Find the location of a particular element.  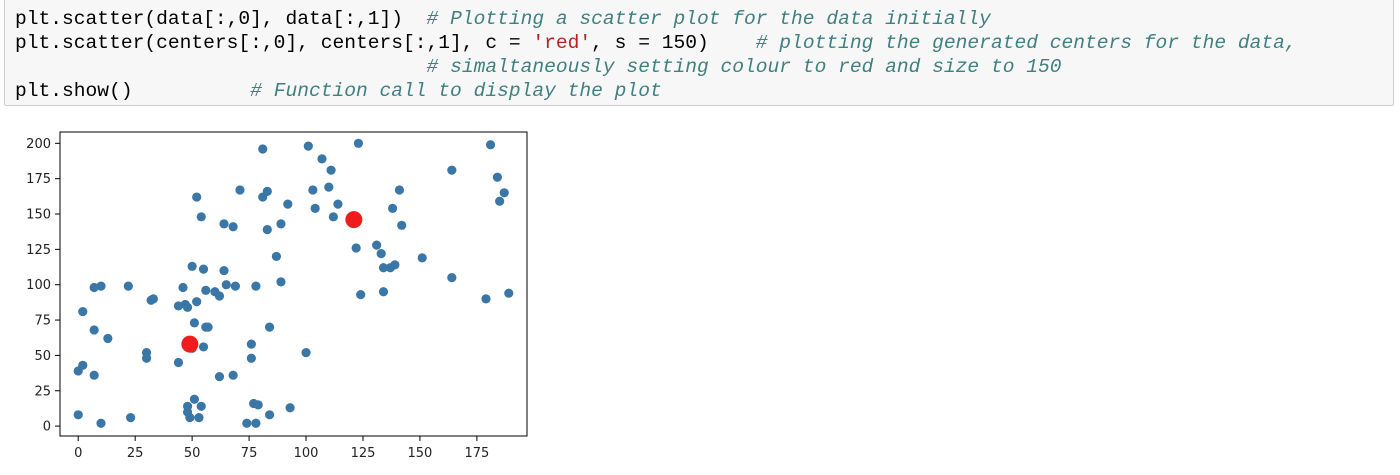

x-tick-label: 0 is located at coordinates (78, 453).